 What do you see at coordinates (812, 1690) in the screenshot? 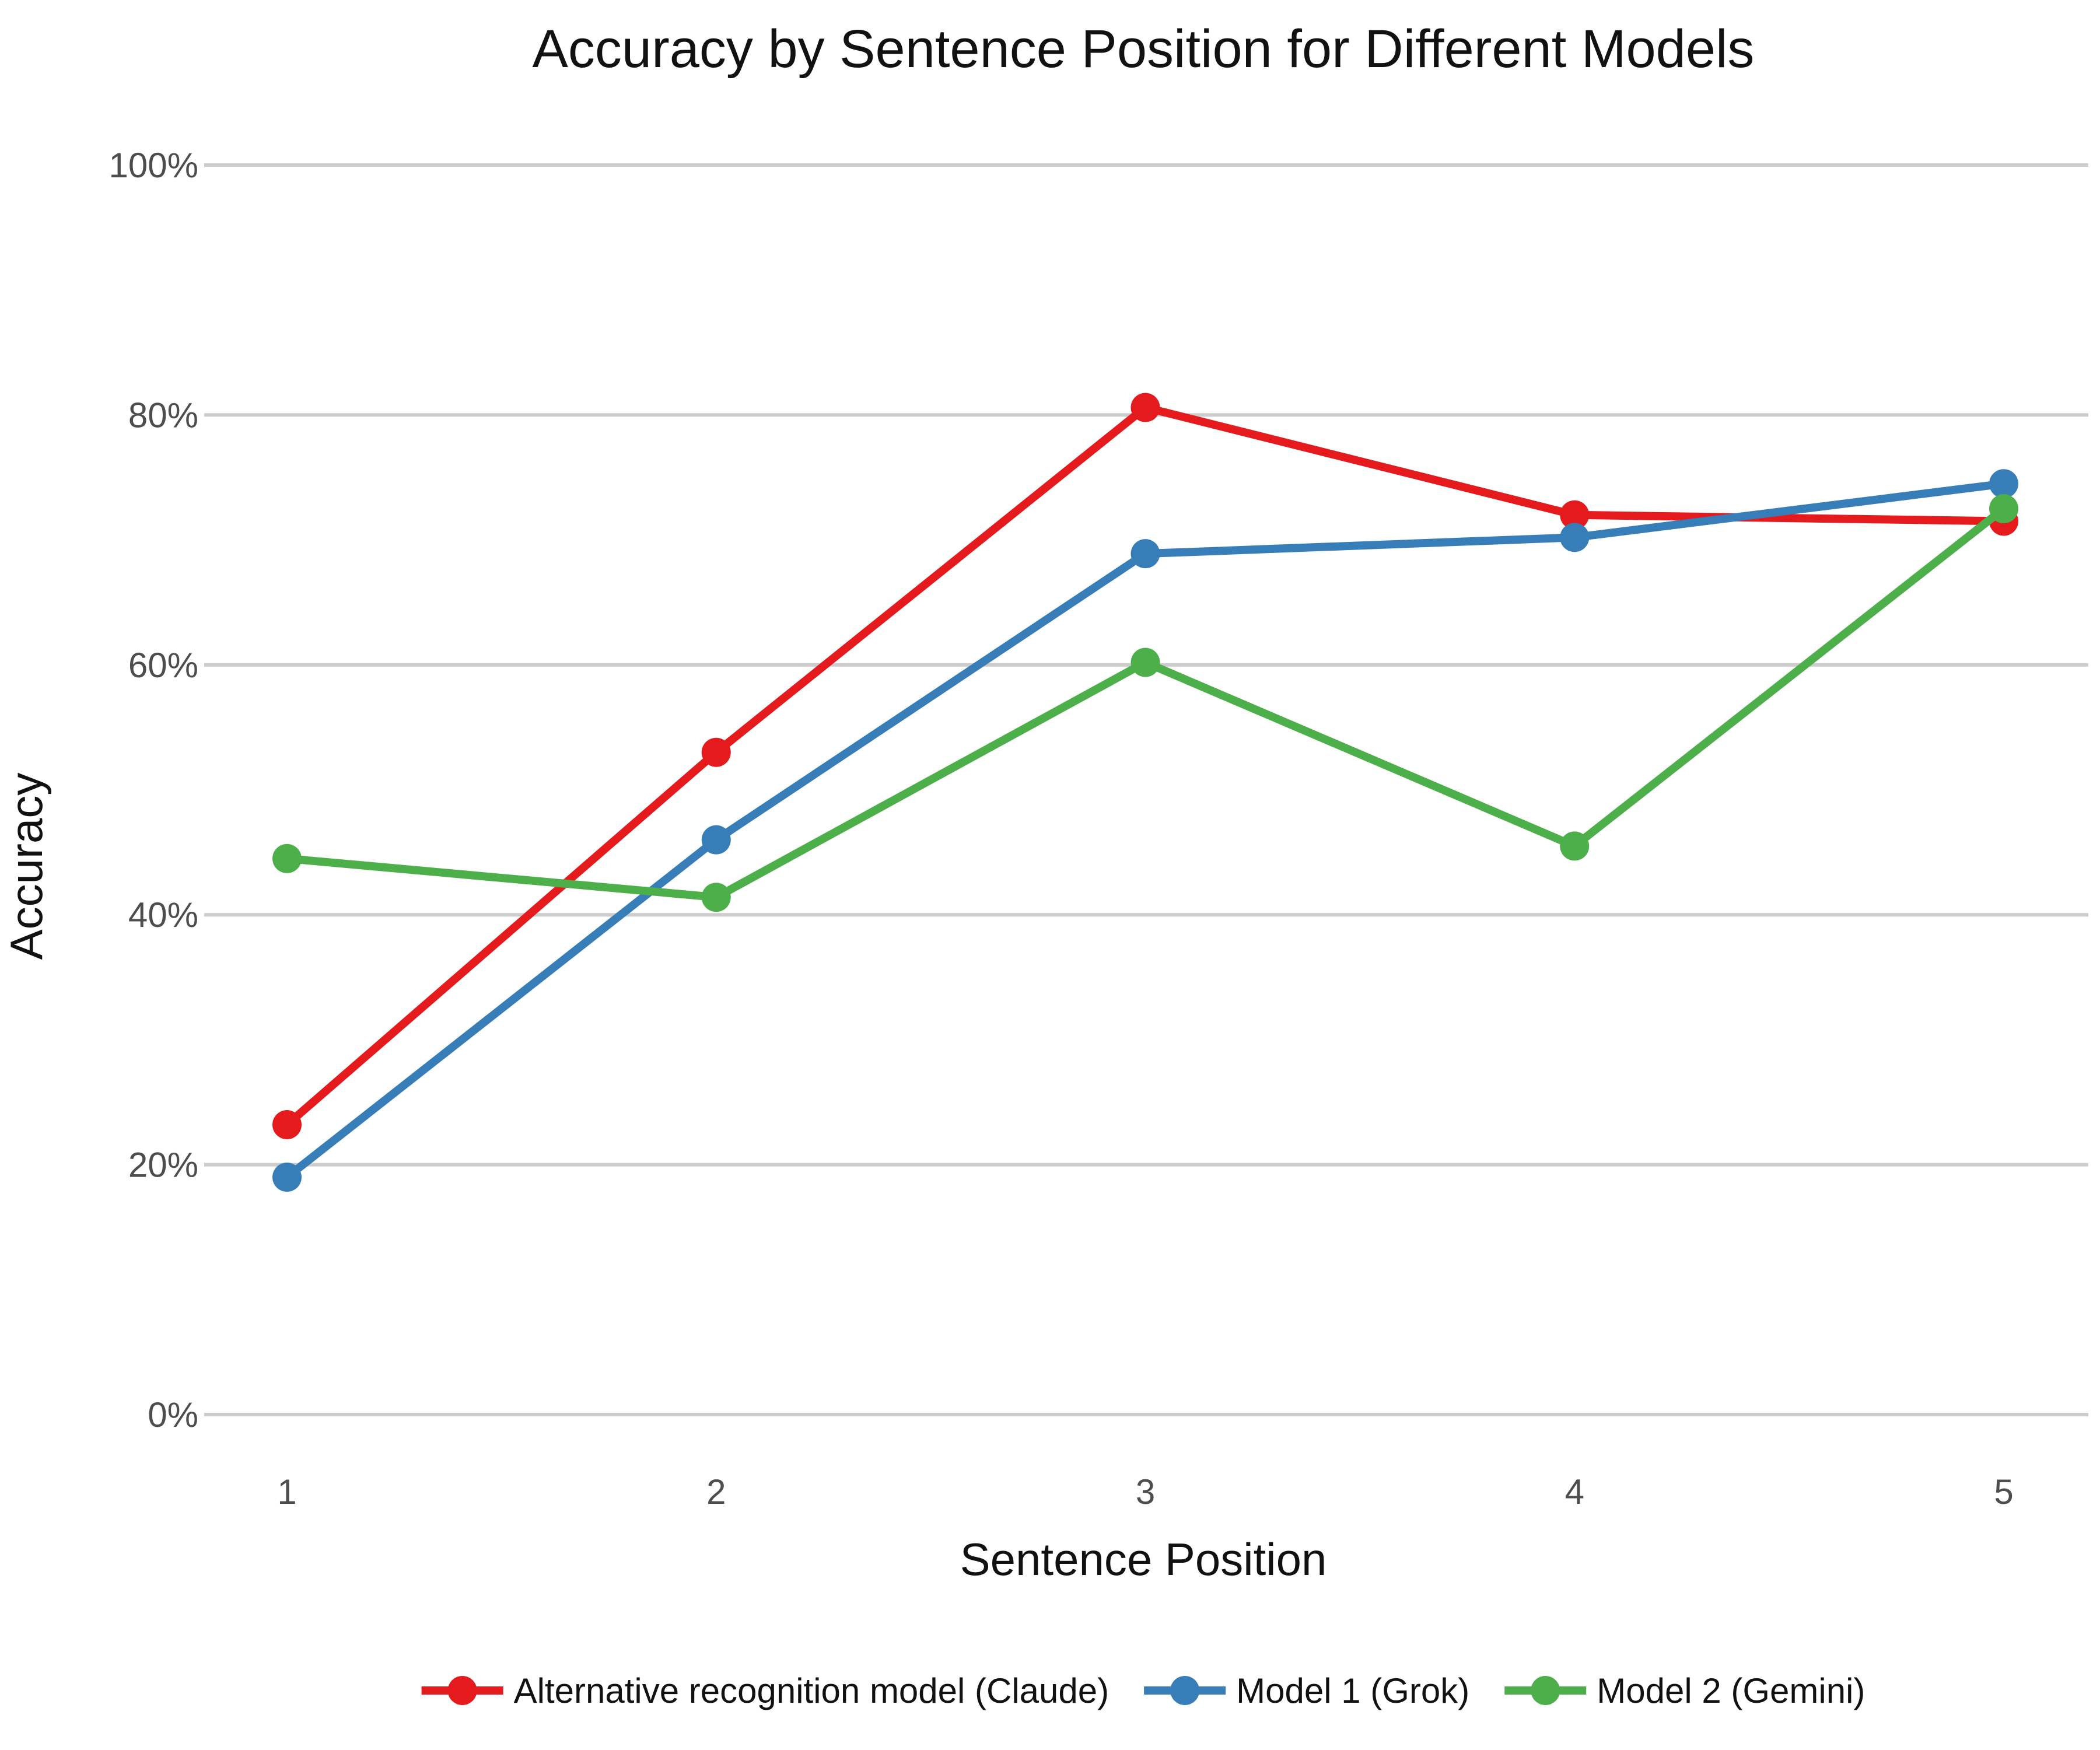
I see `legend-label: Alternative recognition model (Claude)` at bounding box center [812, 1690].